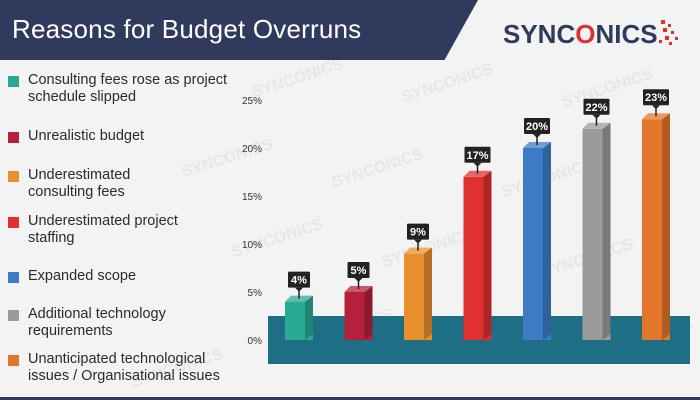 The image size is (700, 400). Describe the element at coordinates (585, 34) in the screenshot. I see `logo-text-hl: O` at that location.